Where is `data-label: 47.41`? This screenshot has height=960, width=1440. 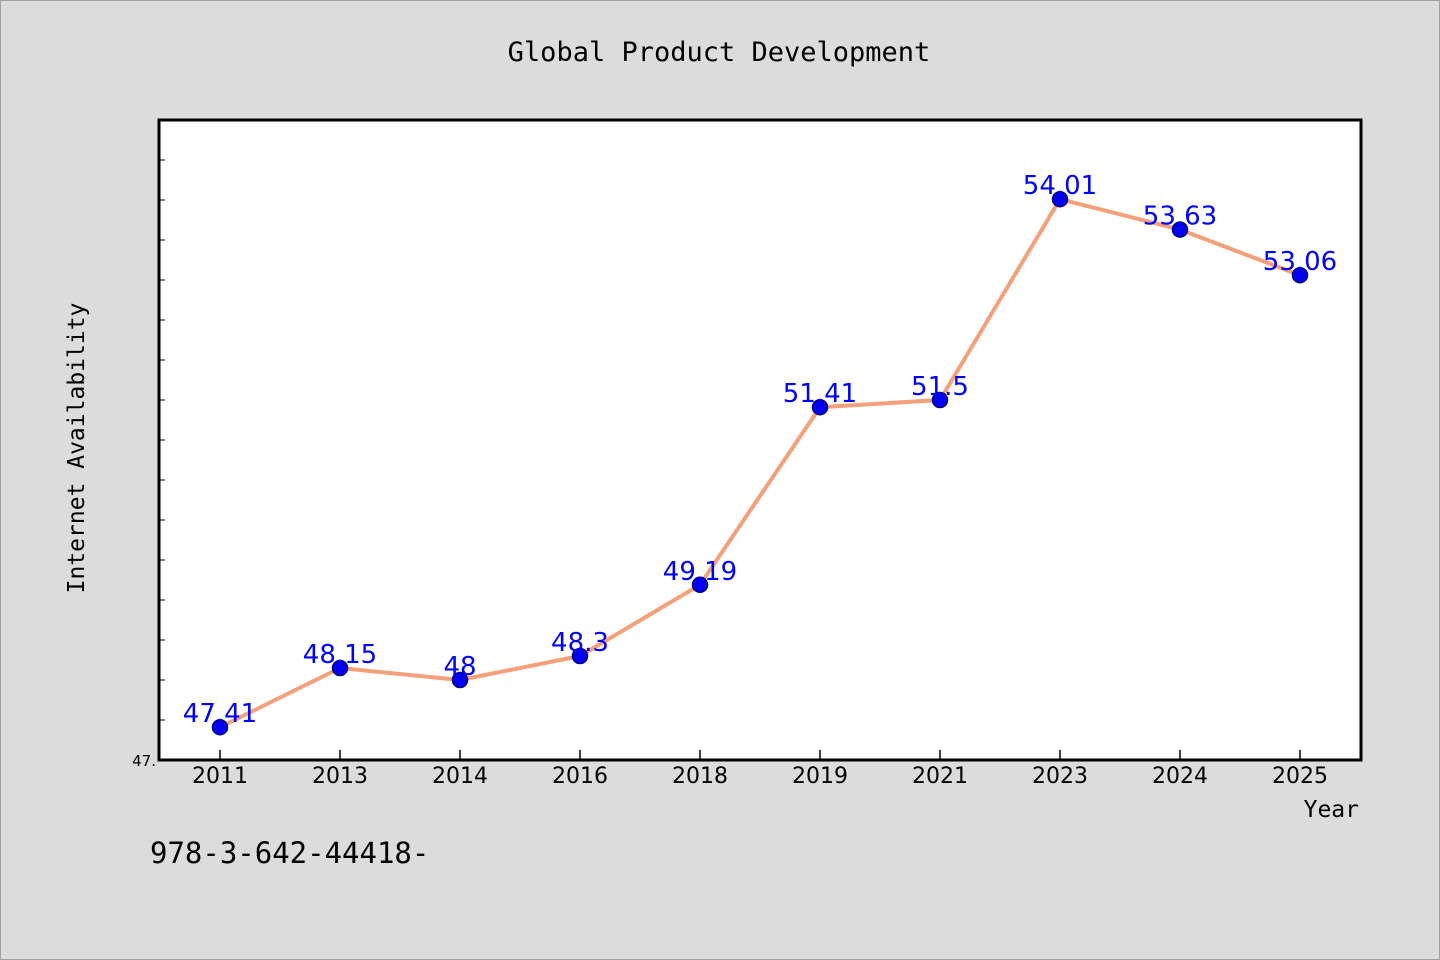 data-label: 47.41 is located at coordinates (220, 714).